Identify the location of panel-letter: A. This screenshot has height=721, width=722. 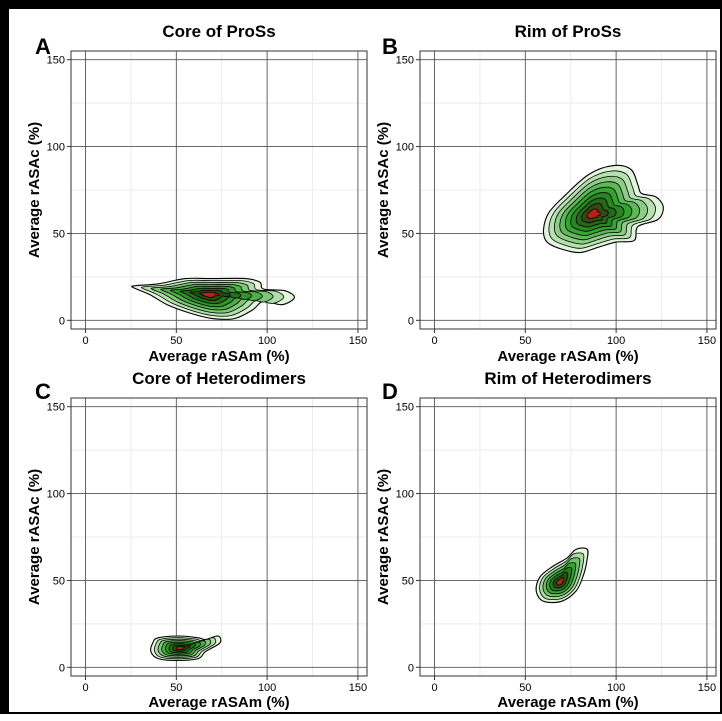
(43, 46).